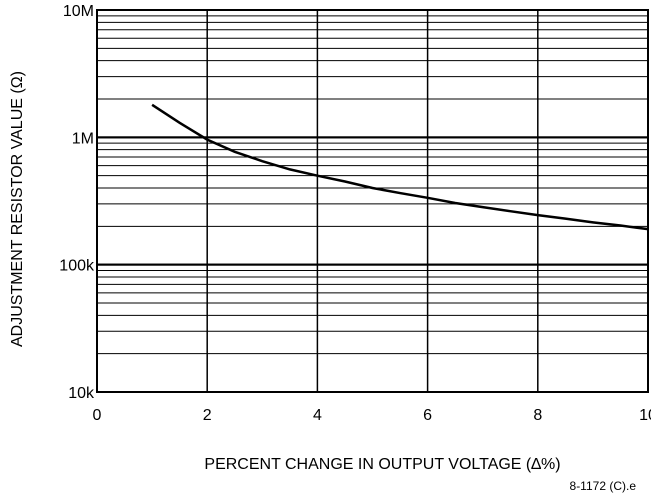 Image resolution: width=651 pixels, height=495 pixels. I want to click on y-tick-label: 1M, so click(83, 138).